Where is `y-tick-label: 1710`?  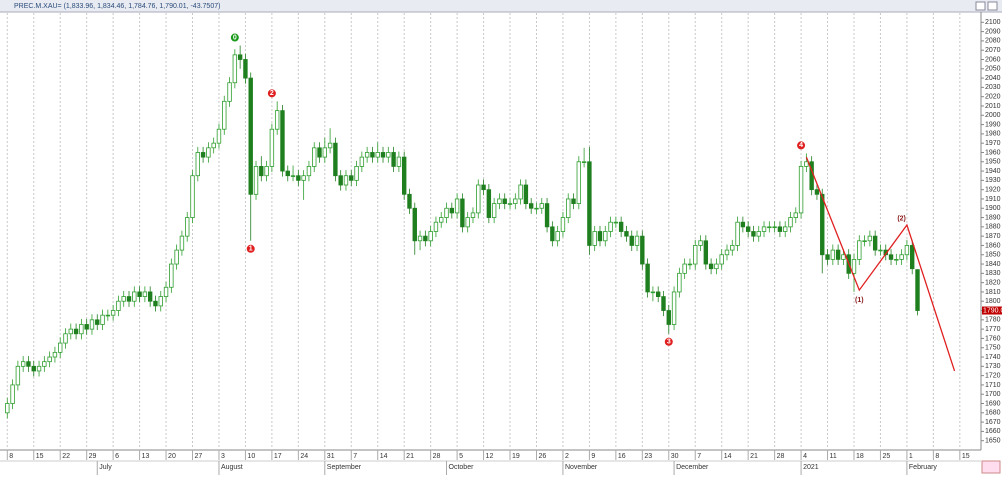 y-tick-label: 1710 is located at coordinates (993, 385).